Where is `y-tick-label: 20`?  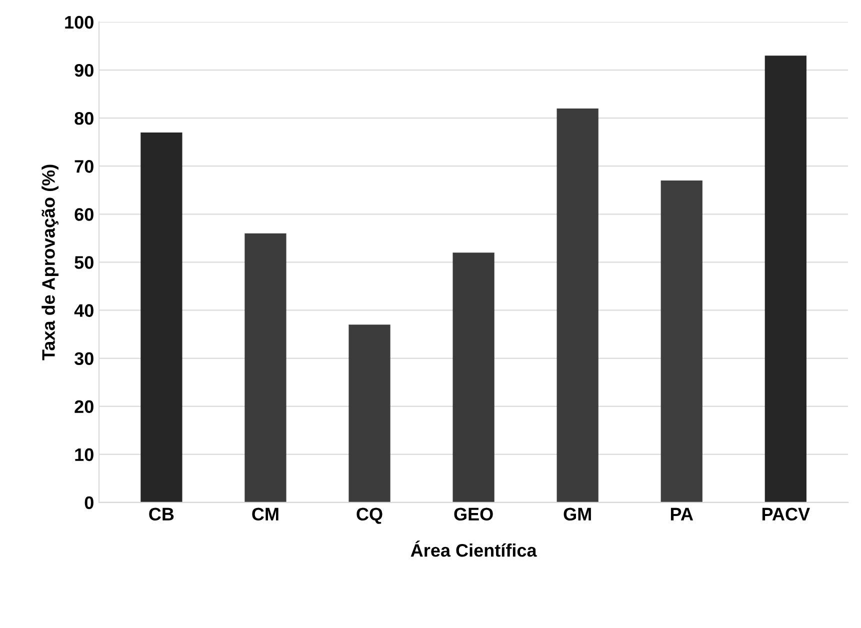
y-tick-label: 20 is located at coordinates (84, 407).